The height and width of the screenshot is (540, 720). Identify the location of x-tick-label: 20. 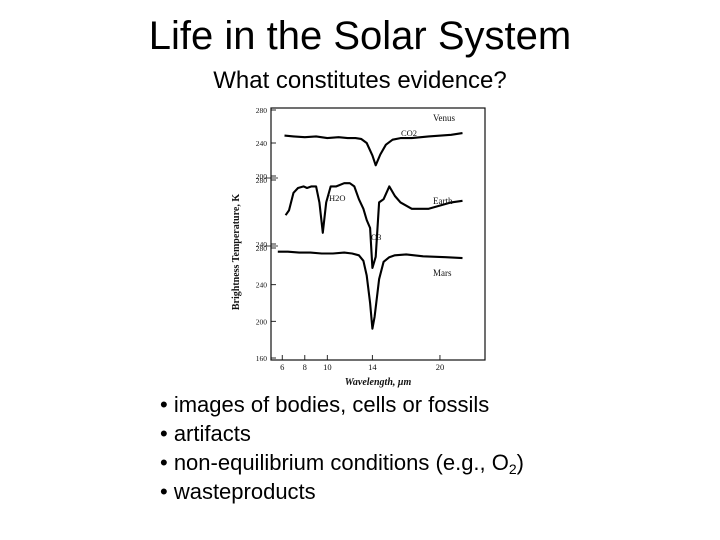
(440, 367).